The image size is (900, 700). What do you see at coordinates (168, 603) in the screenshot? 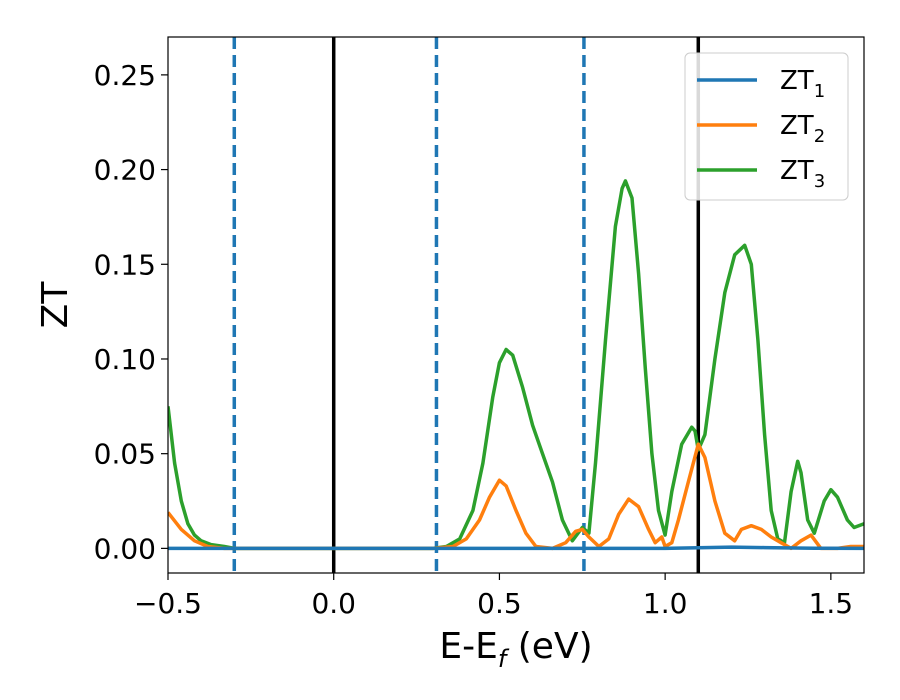
I see `x-tick-label: −0.5` at bounding box center [168, 603].